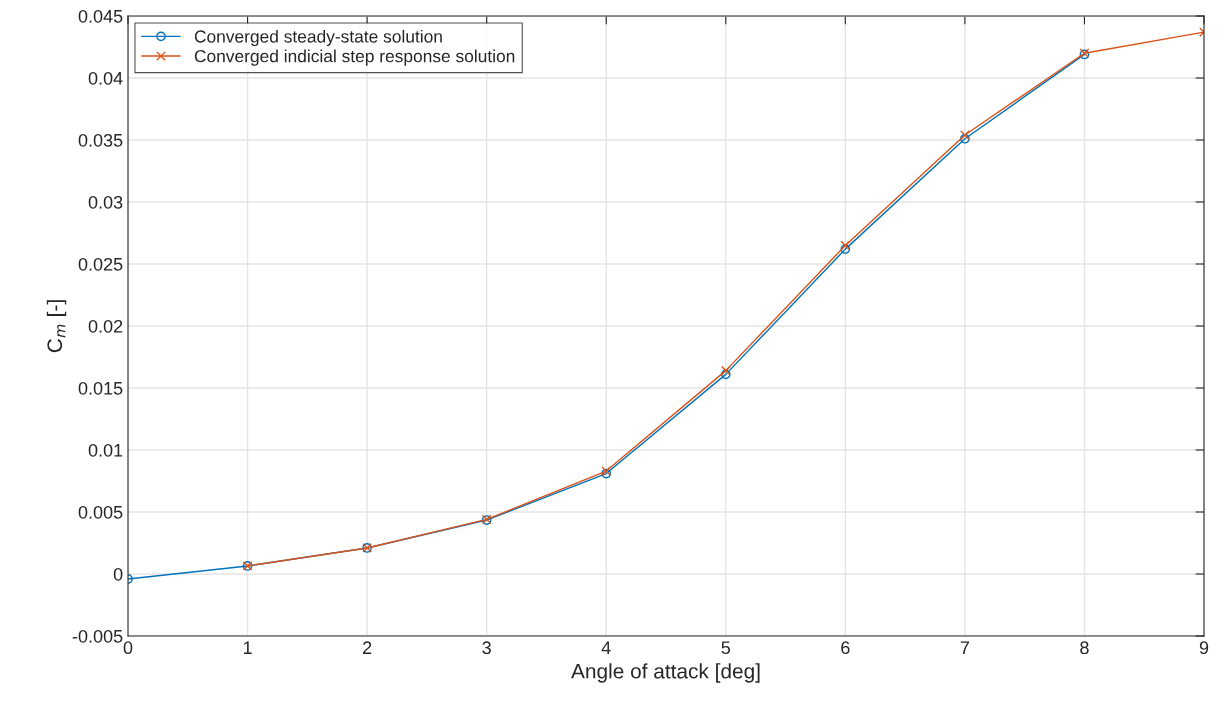  I want to click on y-tick-label: 0.03, so click(105, 202).